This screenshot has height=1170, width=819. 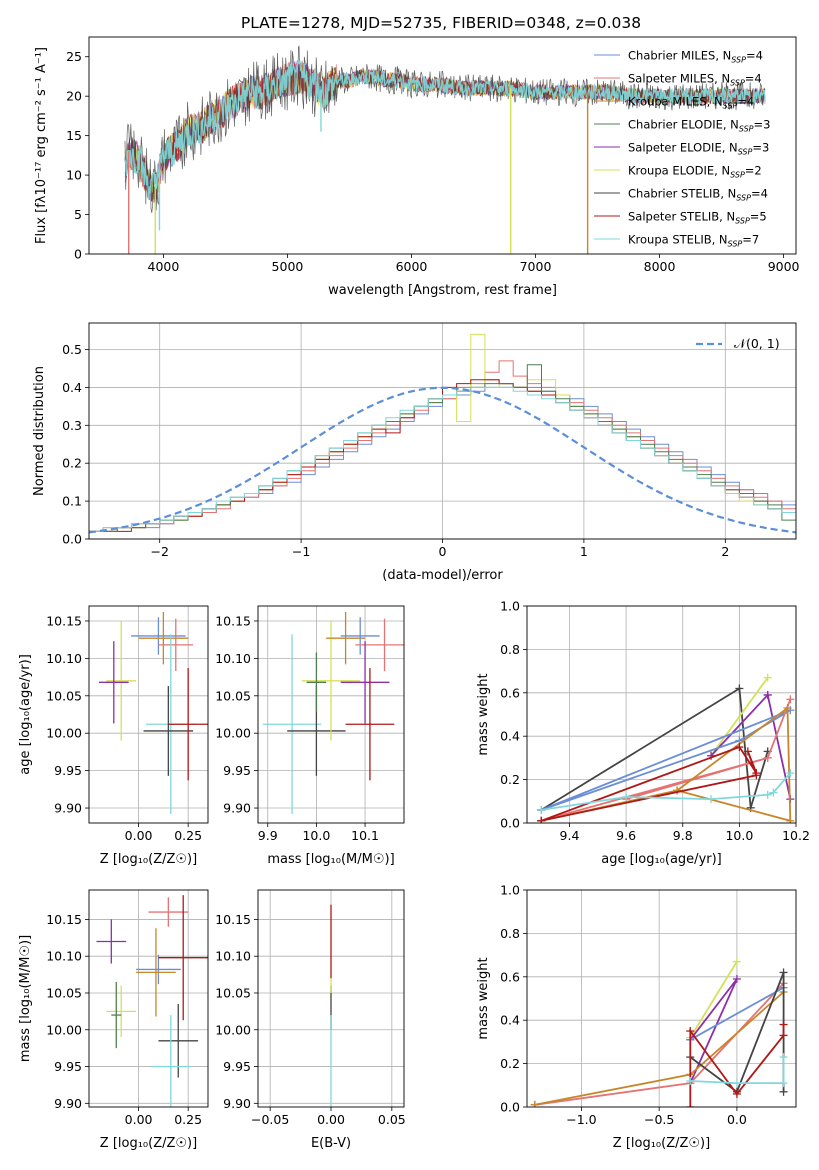 What do you see at coordinates (412, 266) in the screenshot?
I see `x-tick-label: 6000` at bounding box center [412, 266].